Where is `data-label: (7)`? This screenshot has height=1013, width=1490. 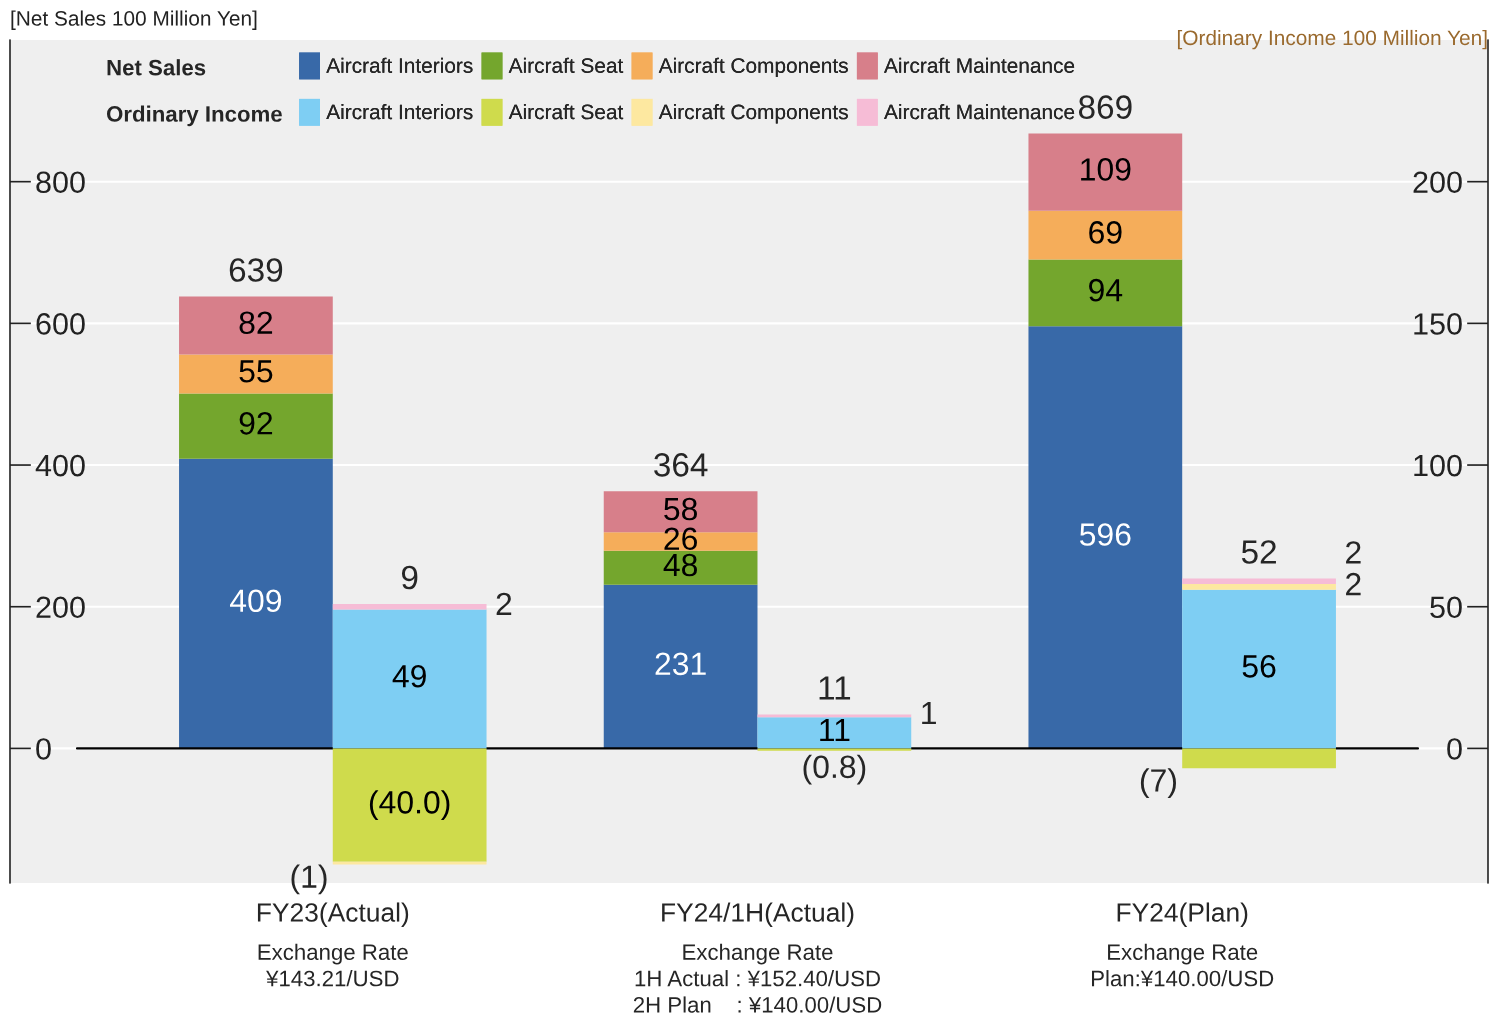
data-label: (7) is located at coordinates (1158, 783).